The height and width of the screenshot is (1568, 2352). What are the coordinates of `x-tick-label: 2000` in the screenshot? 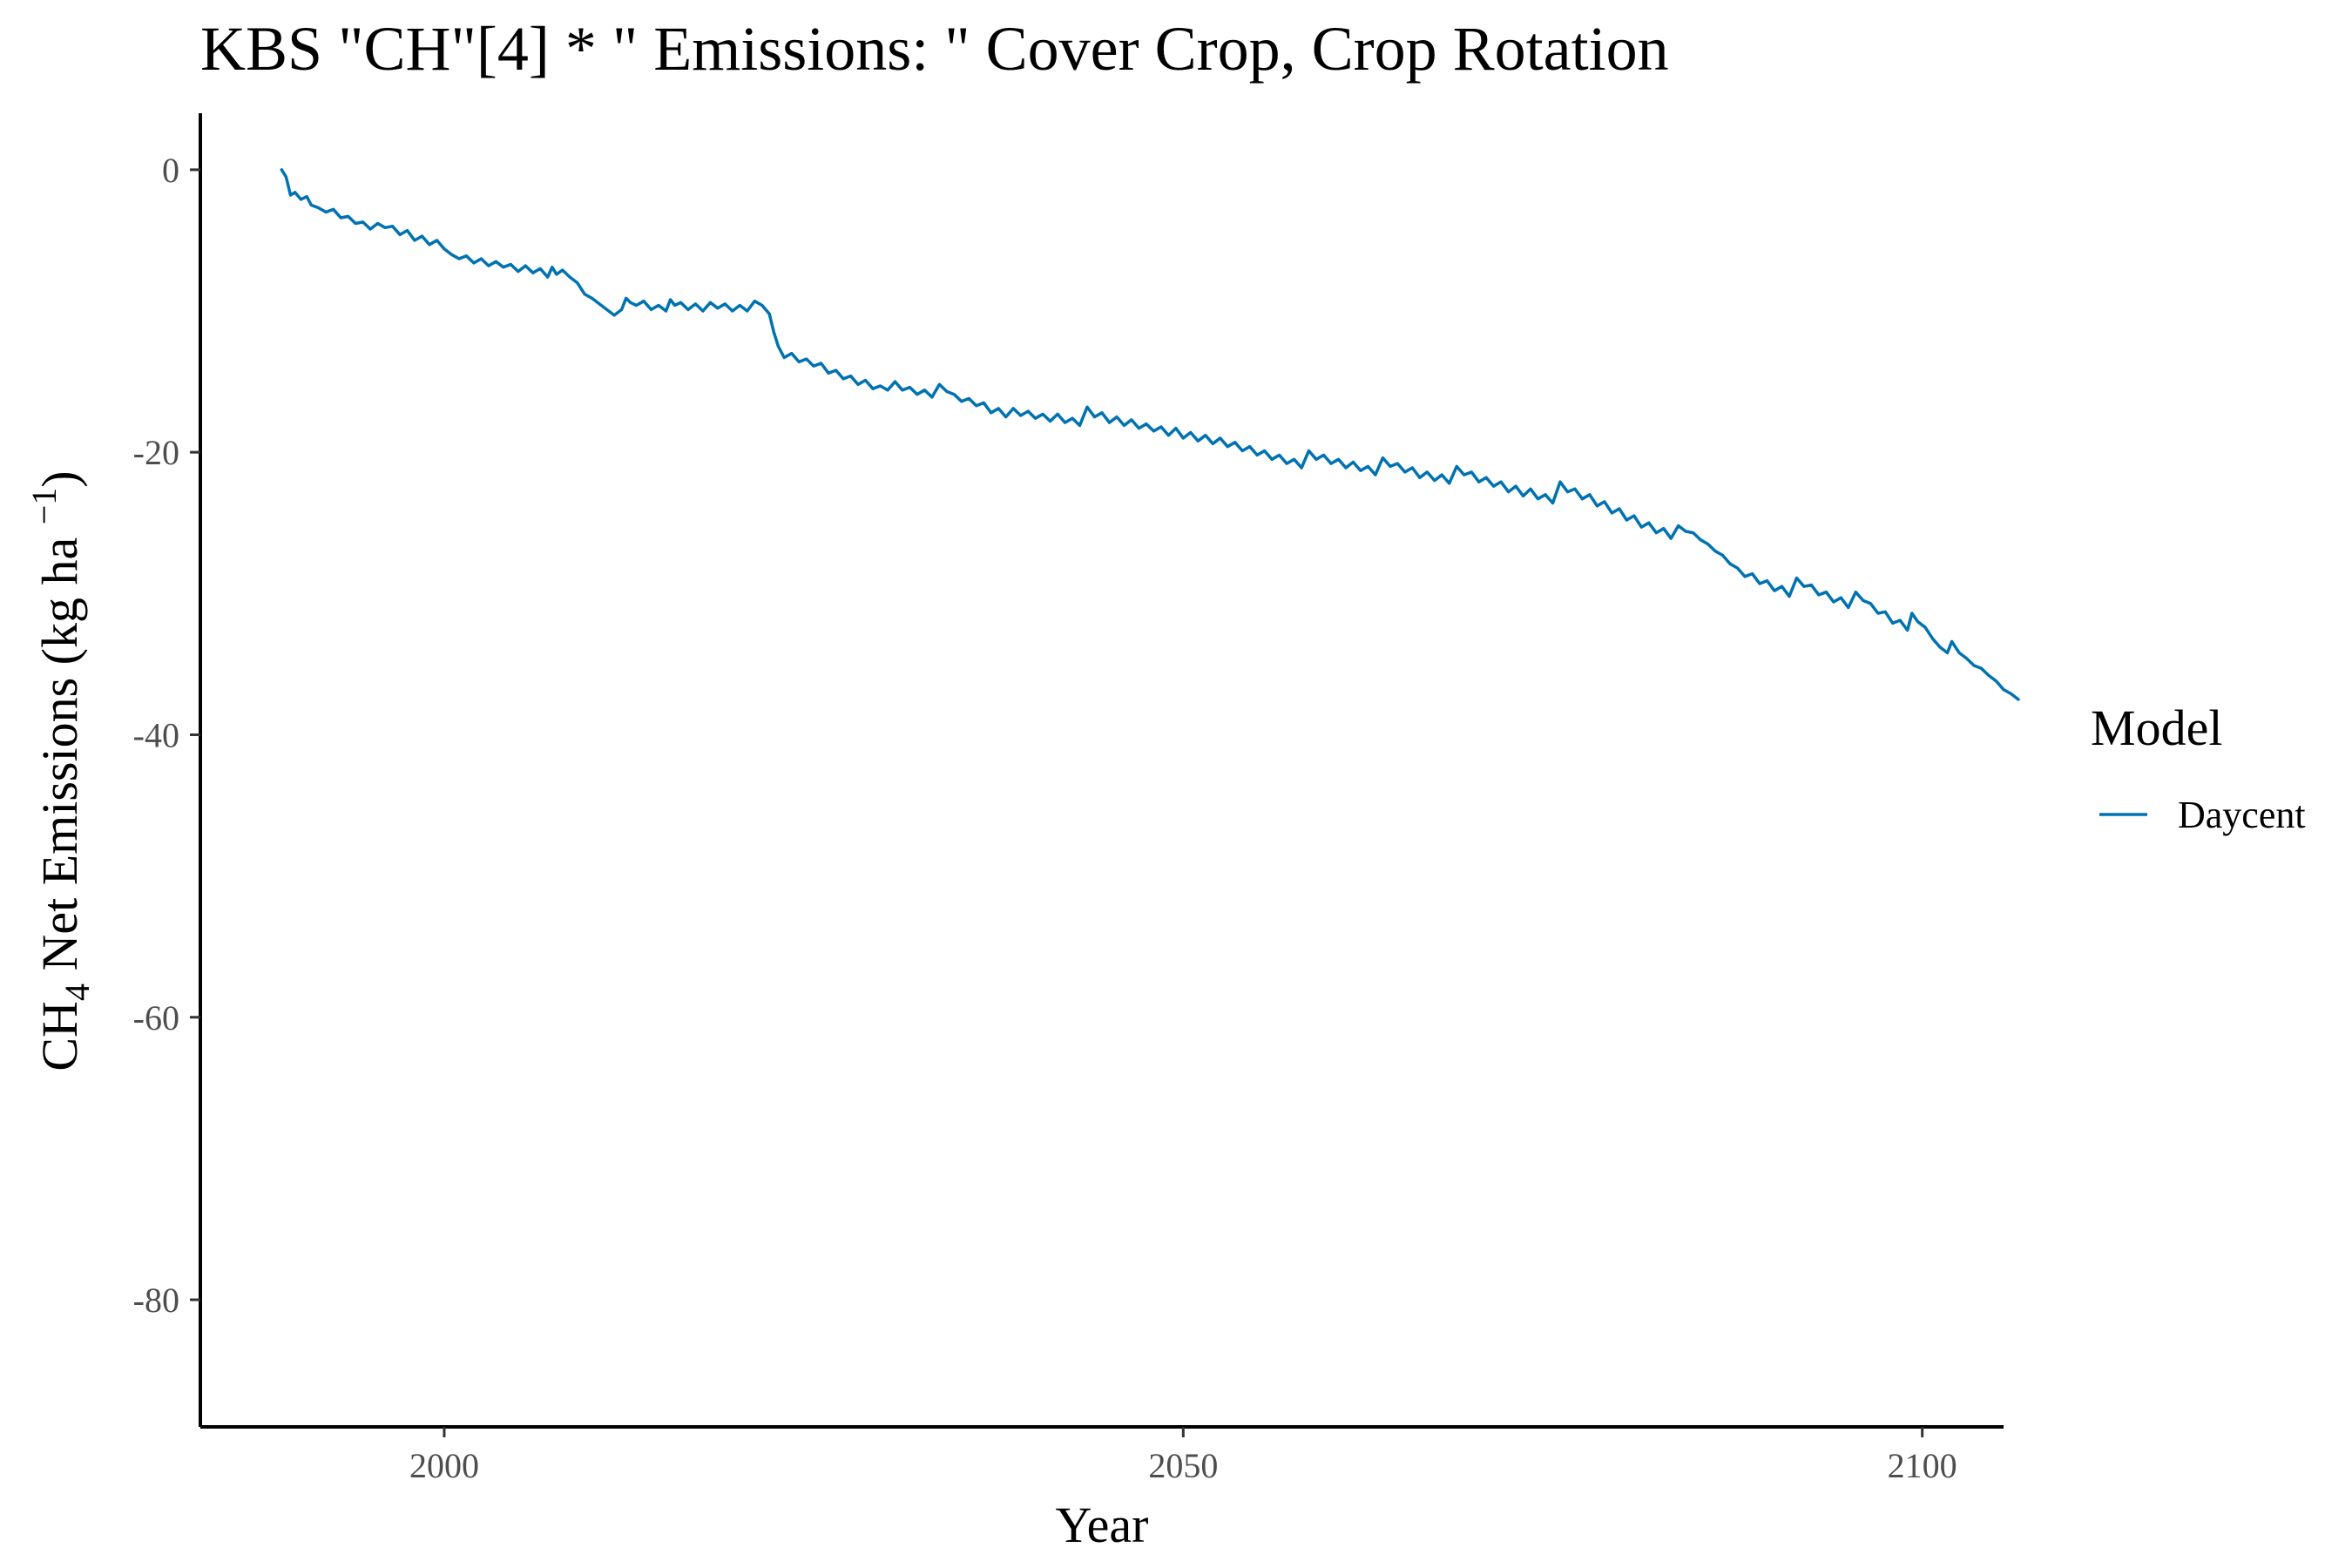 It's located at (444, 1466).